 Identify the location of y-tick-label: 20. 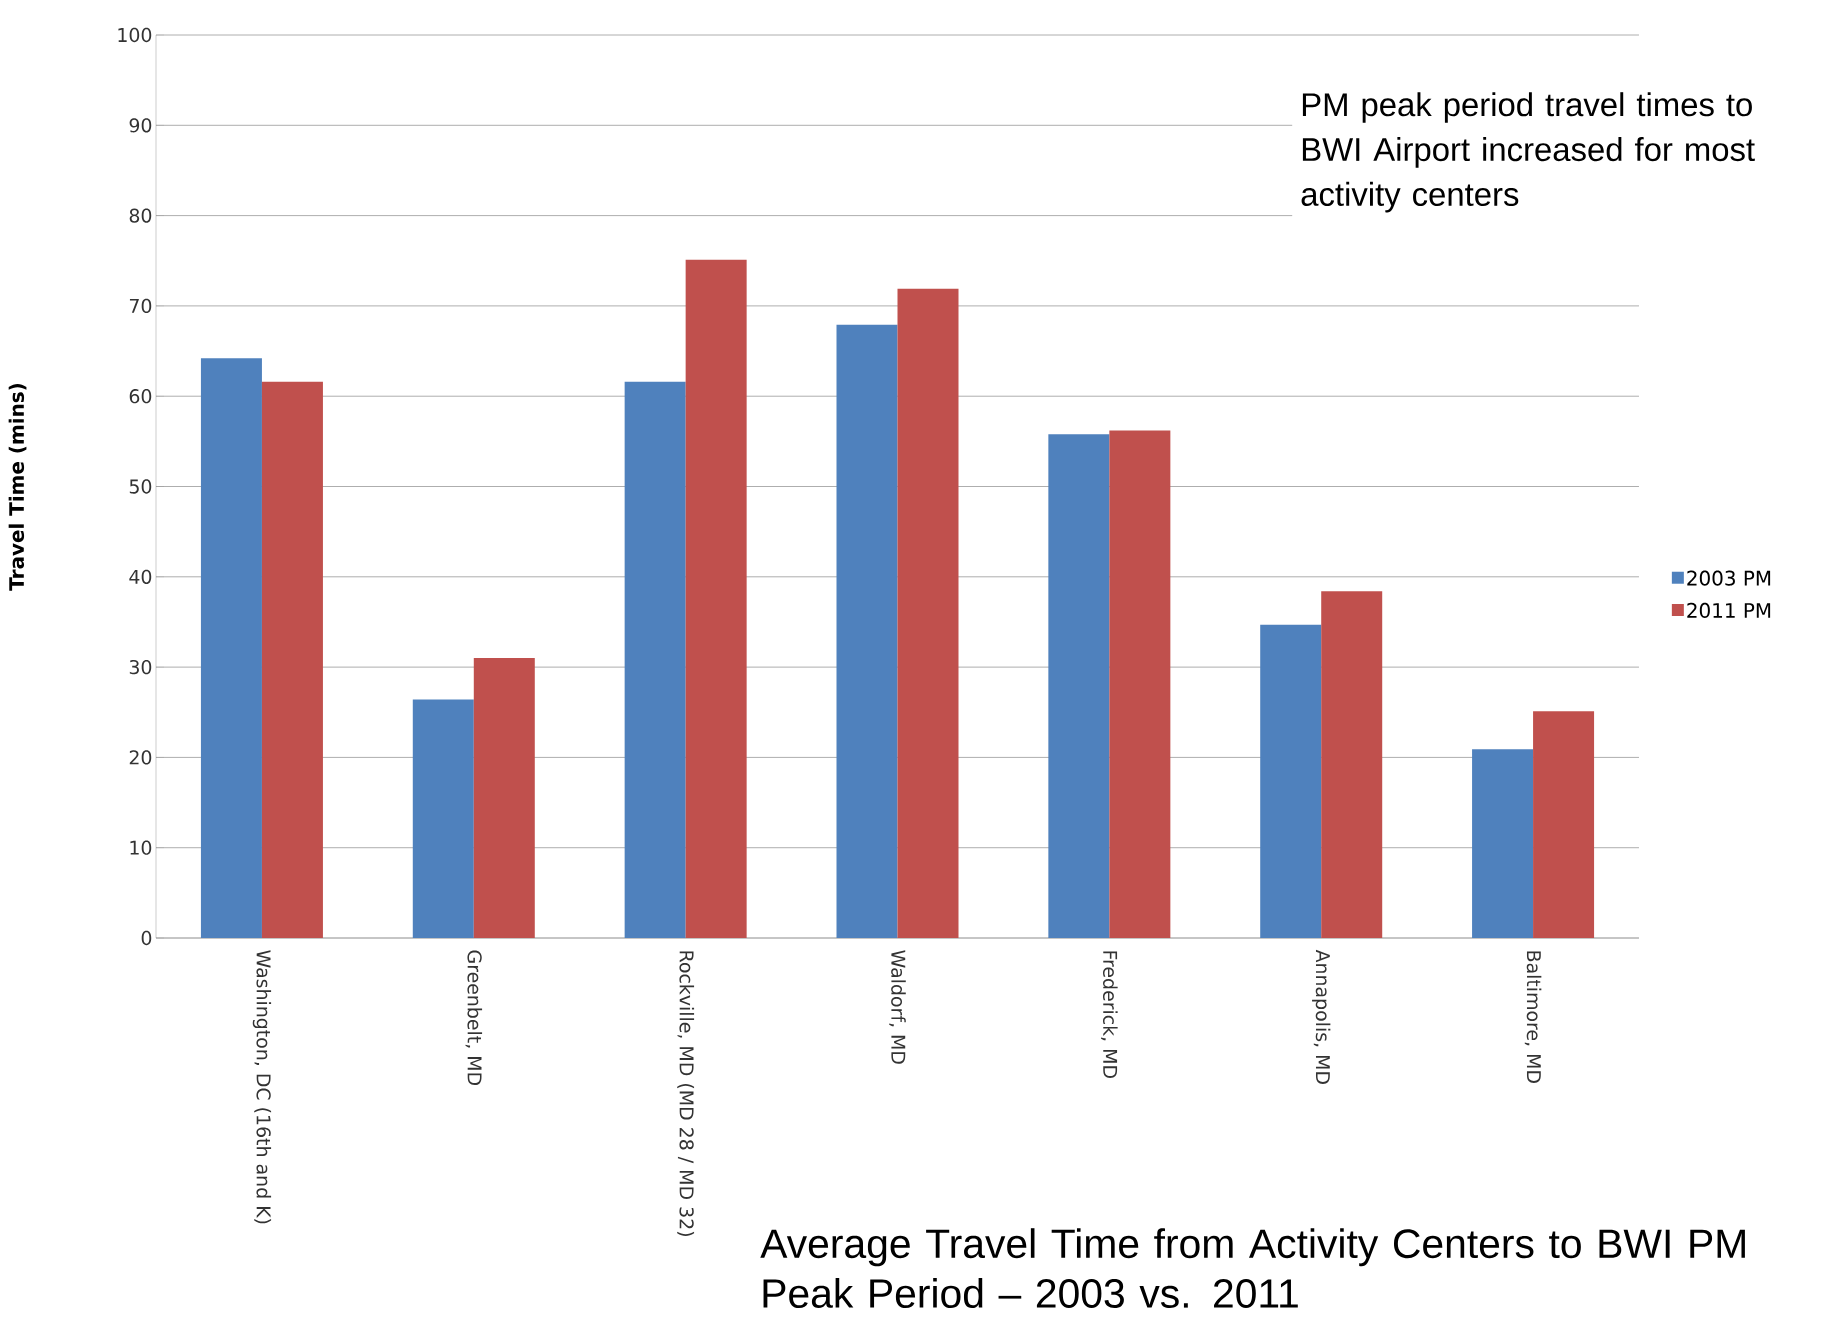
(140, 757).